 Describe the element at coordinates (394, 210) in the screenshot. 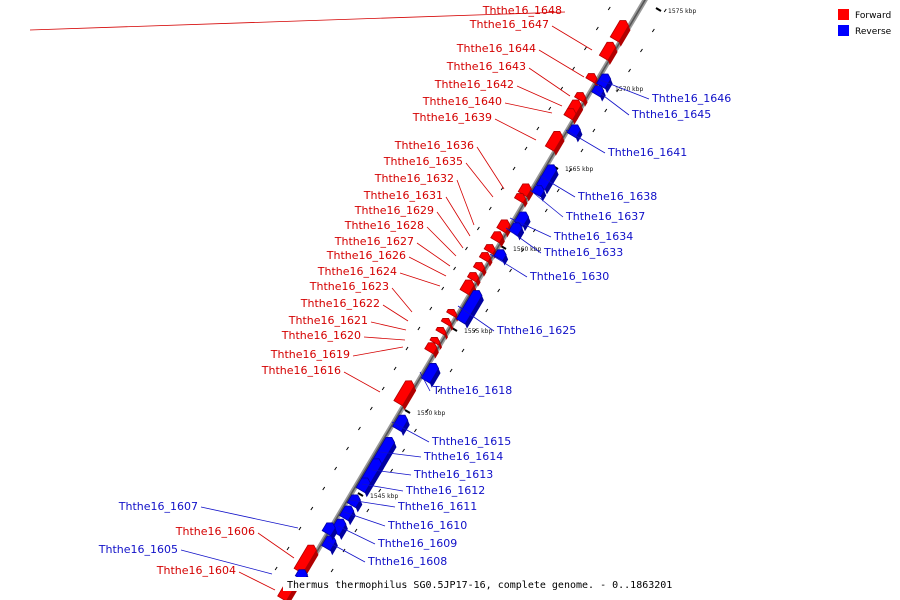

I see `forward-gene-label: Ththe16_1629` at that location.